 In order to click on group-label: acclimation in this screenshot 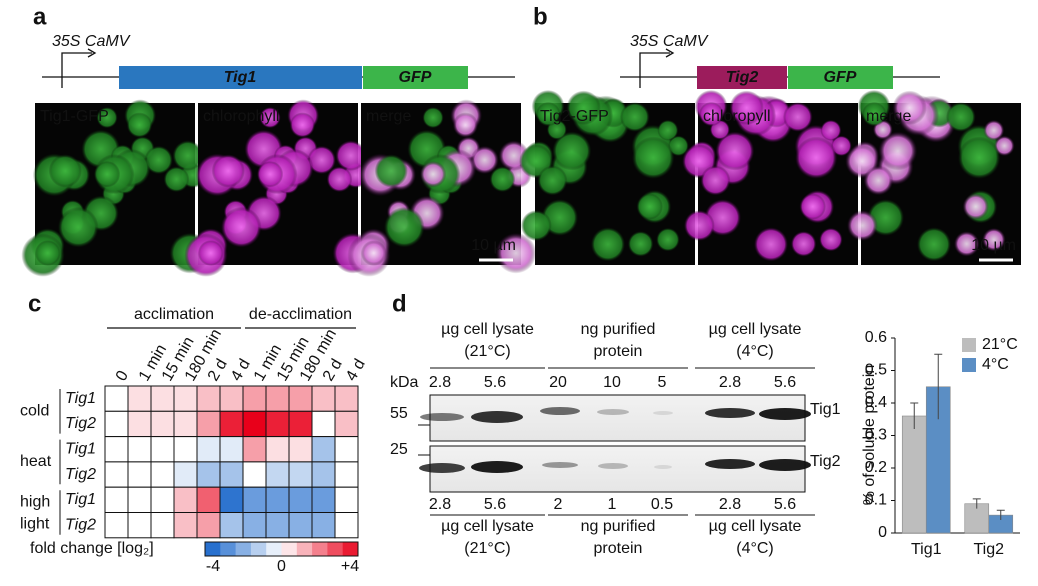, I will do `click(174, 314)`.